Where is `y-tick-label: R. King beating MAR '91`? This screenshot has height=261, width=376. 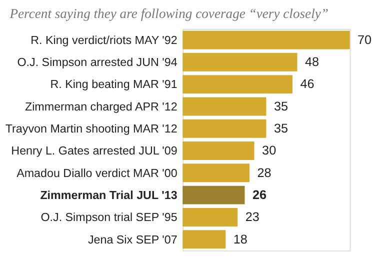
y-tick-label: R. King beating MAR '91 is located at coordinates (114, 85).